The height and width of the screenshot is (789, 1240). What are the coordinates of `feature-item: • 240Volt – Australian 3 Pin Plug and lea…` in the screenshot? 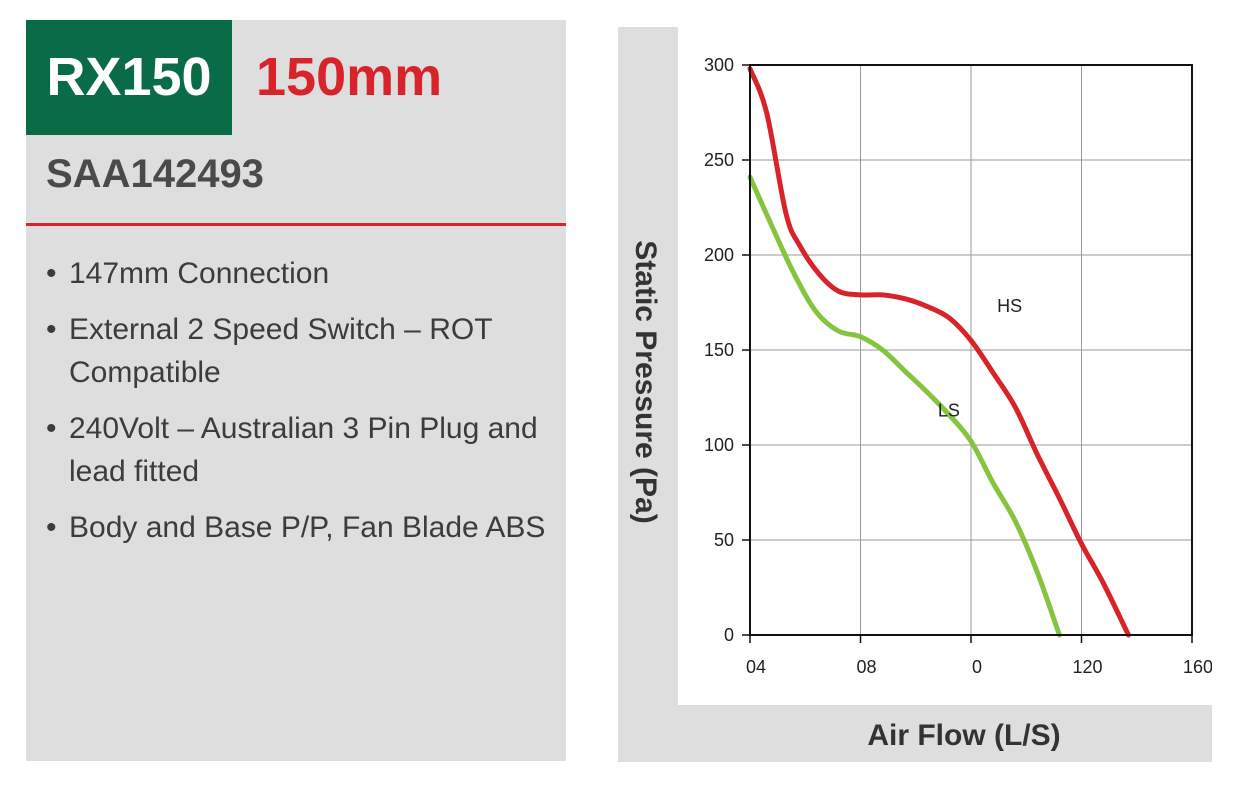 It's located at (301, 450).